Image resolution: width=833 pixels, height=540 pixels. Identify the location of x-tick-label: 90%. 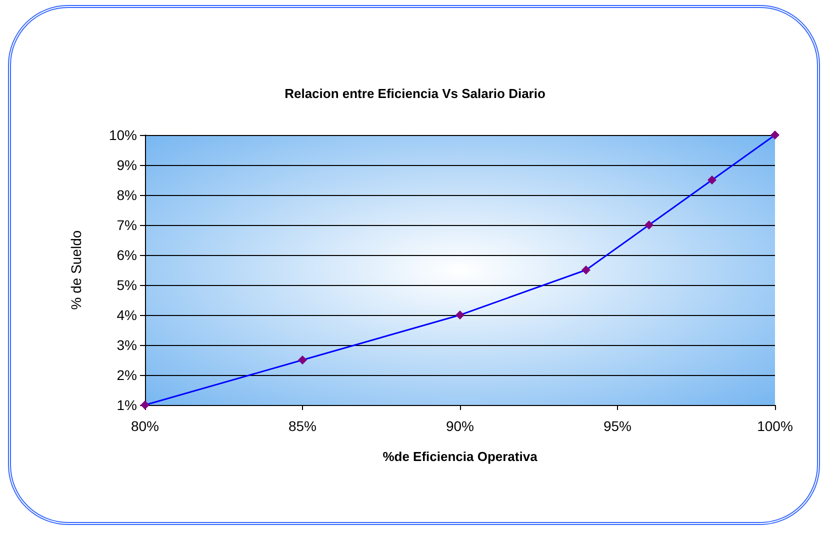
(460, 426).